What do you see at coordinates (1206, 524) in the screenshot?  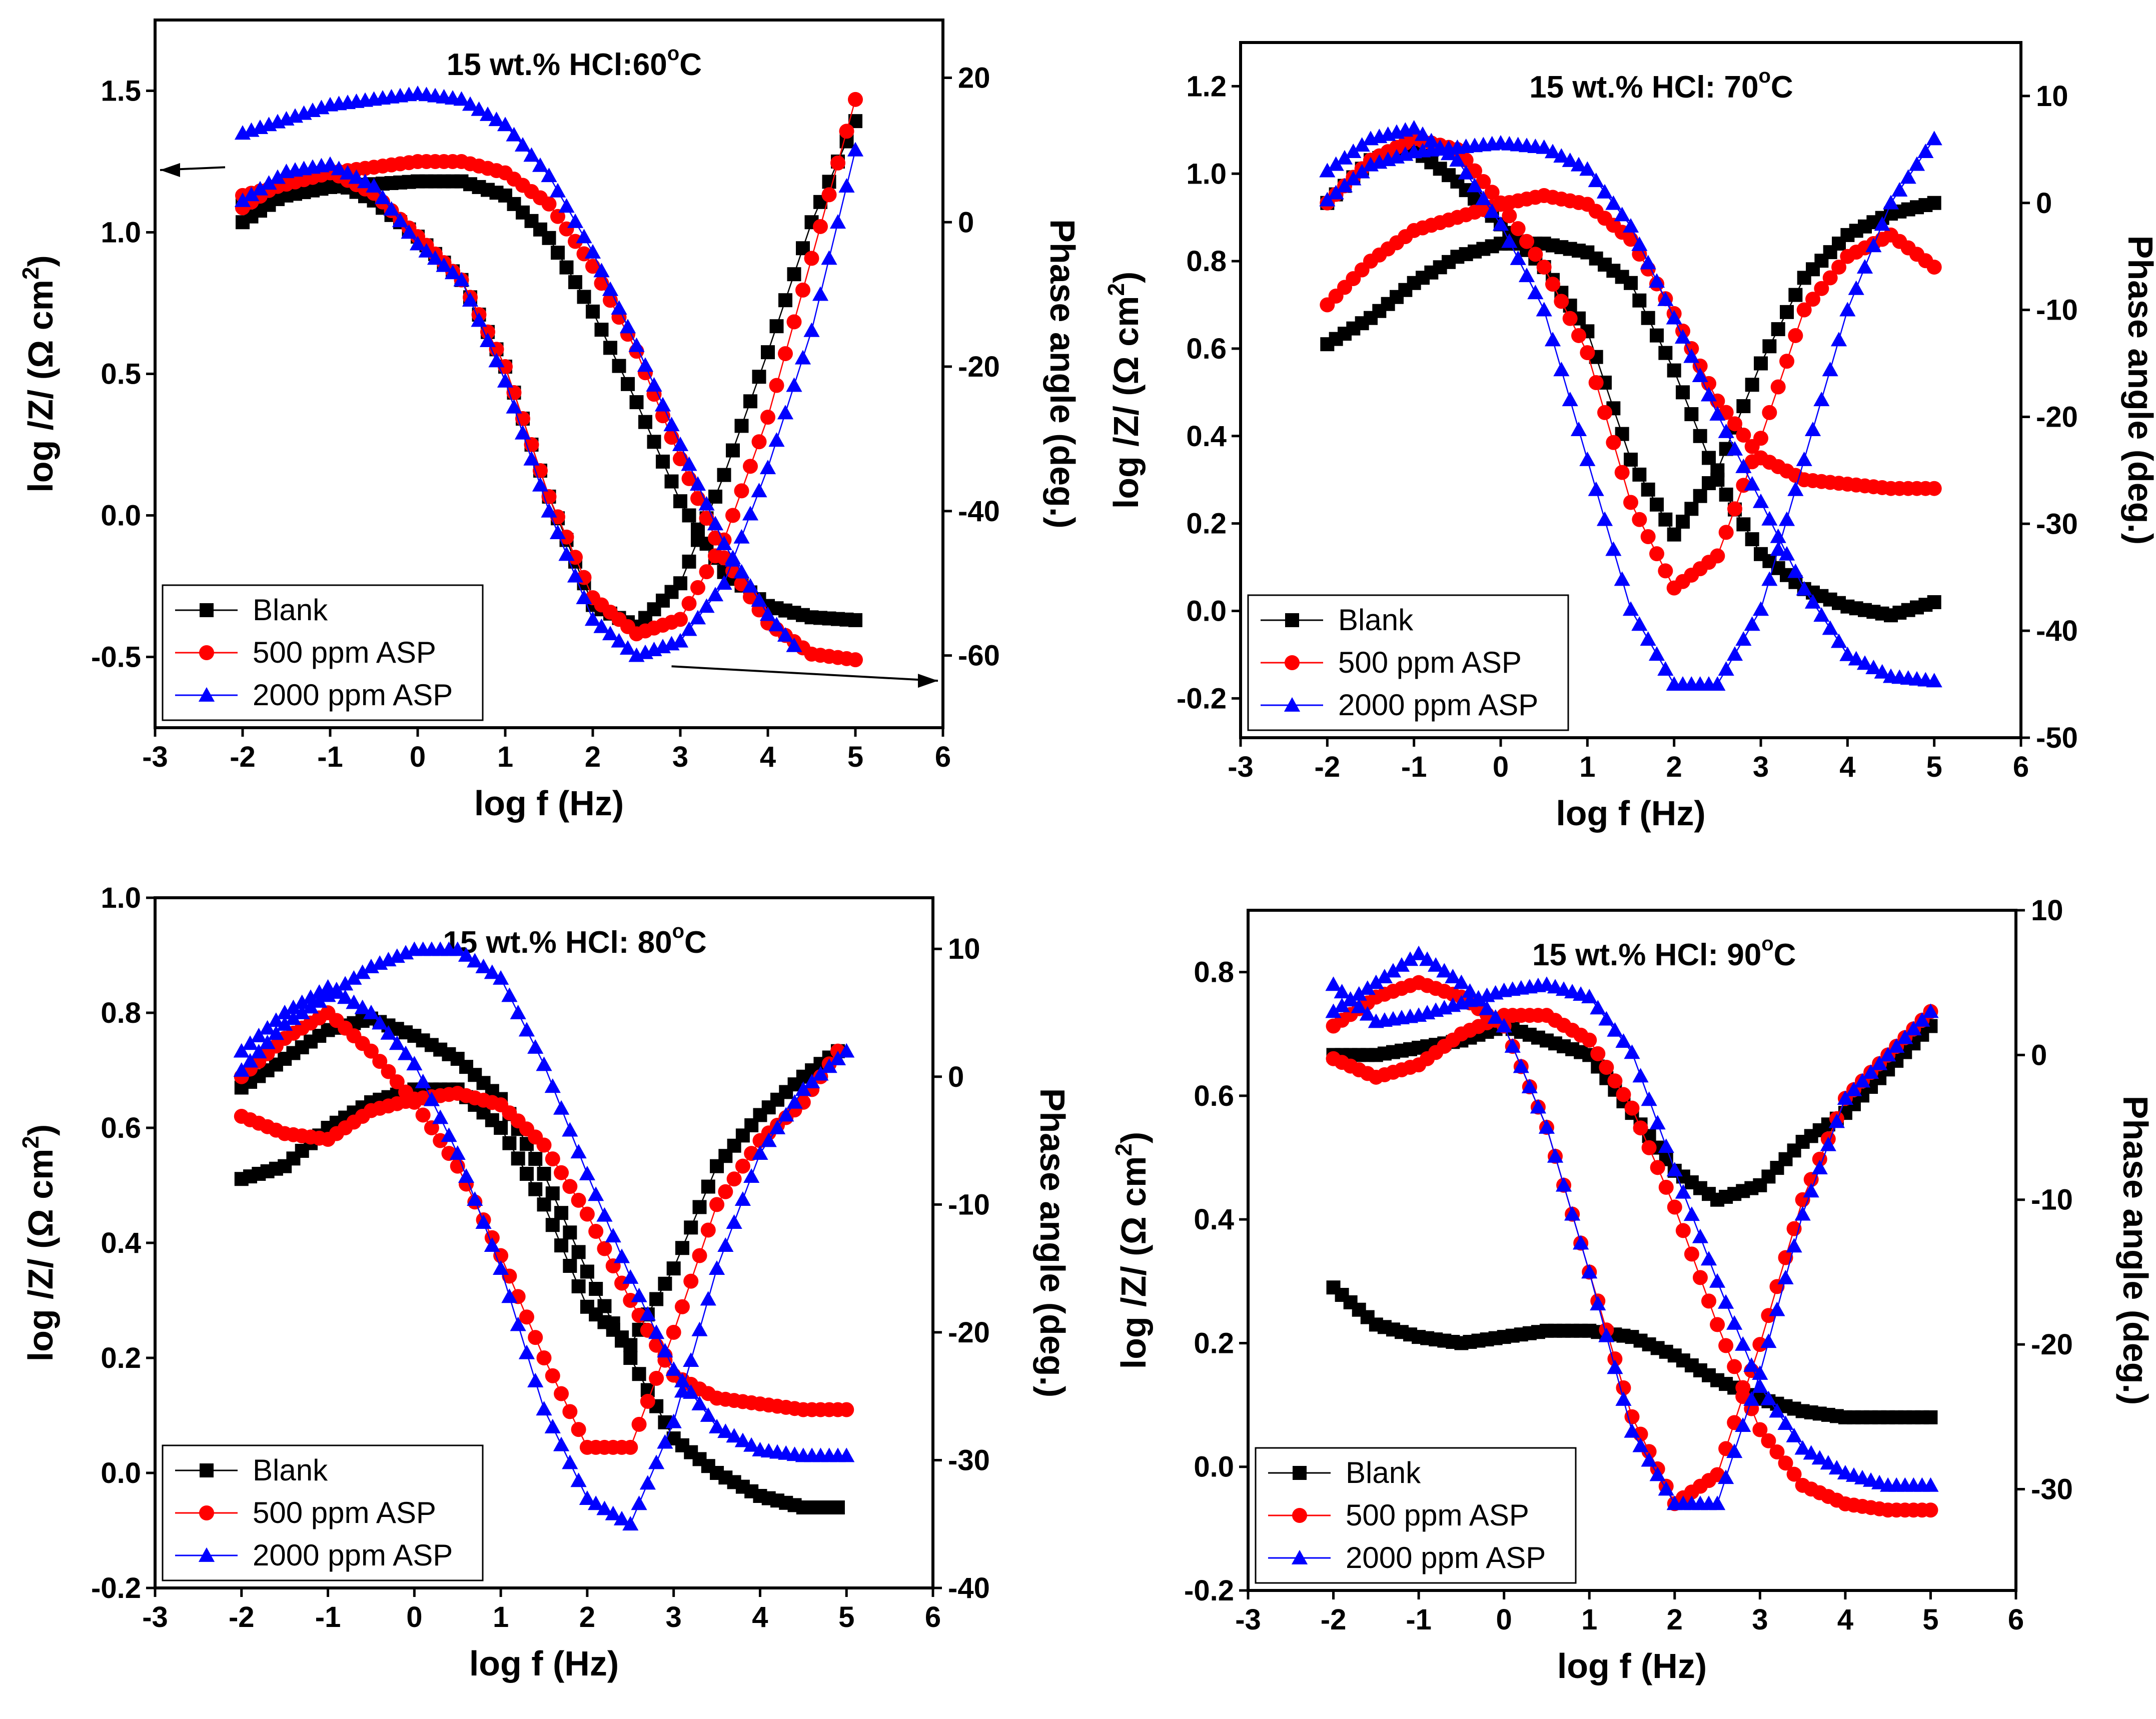 I see `y-left-tick-label: 0.2` at bounding box center [1206, 524].